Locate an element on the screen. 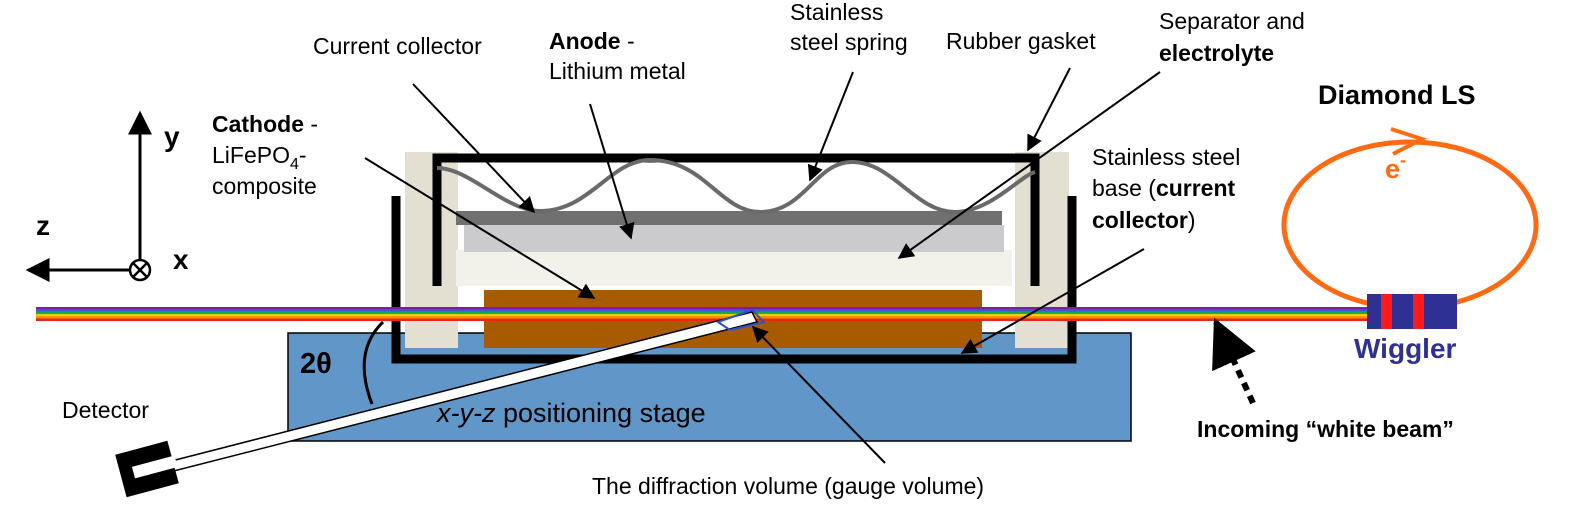  label-anode: Anode - is located at coordinates (592, 41).